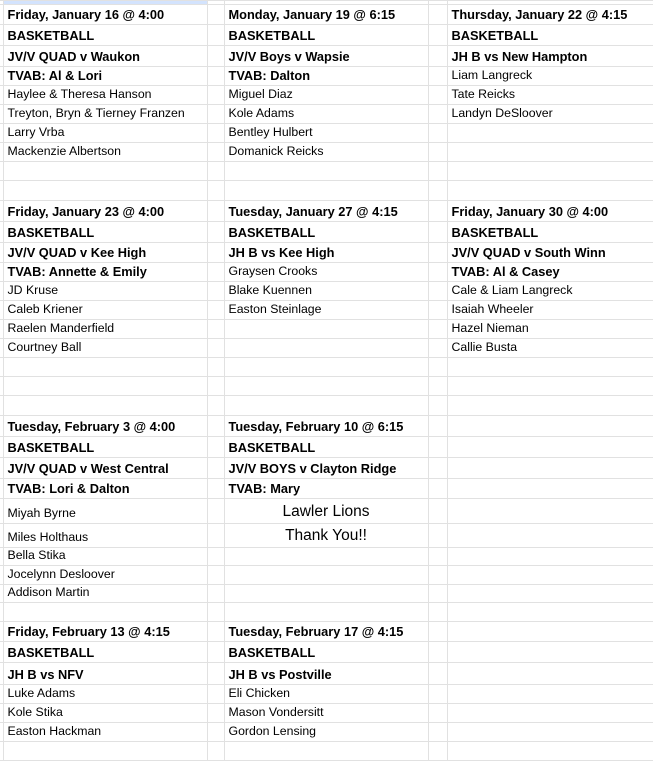  I want to click on volunteer-name: Jocelynn Desloover, so click(105, 575).